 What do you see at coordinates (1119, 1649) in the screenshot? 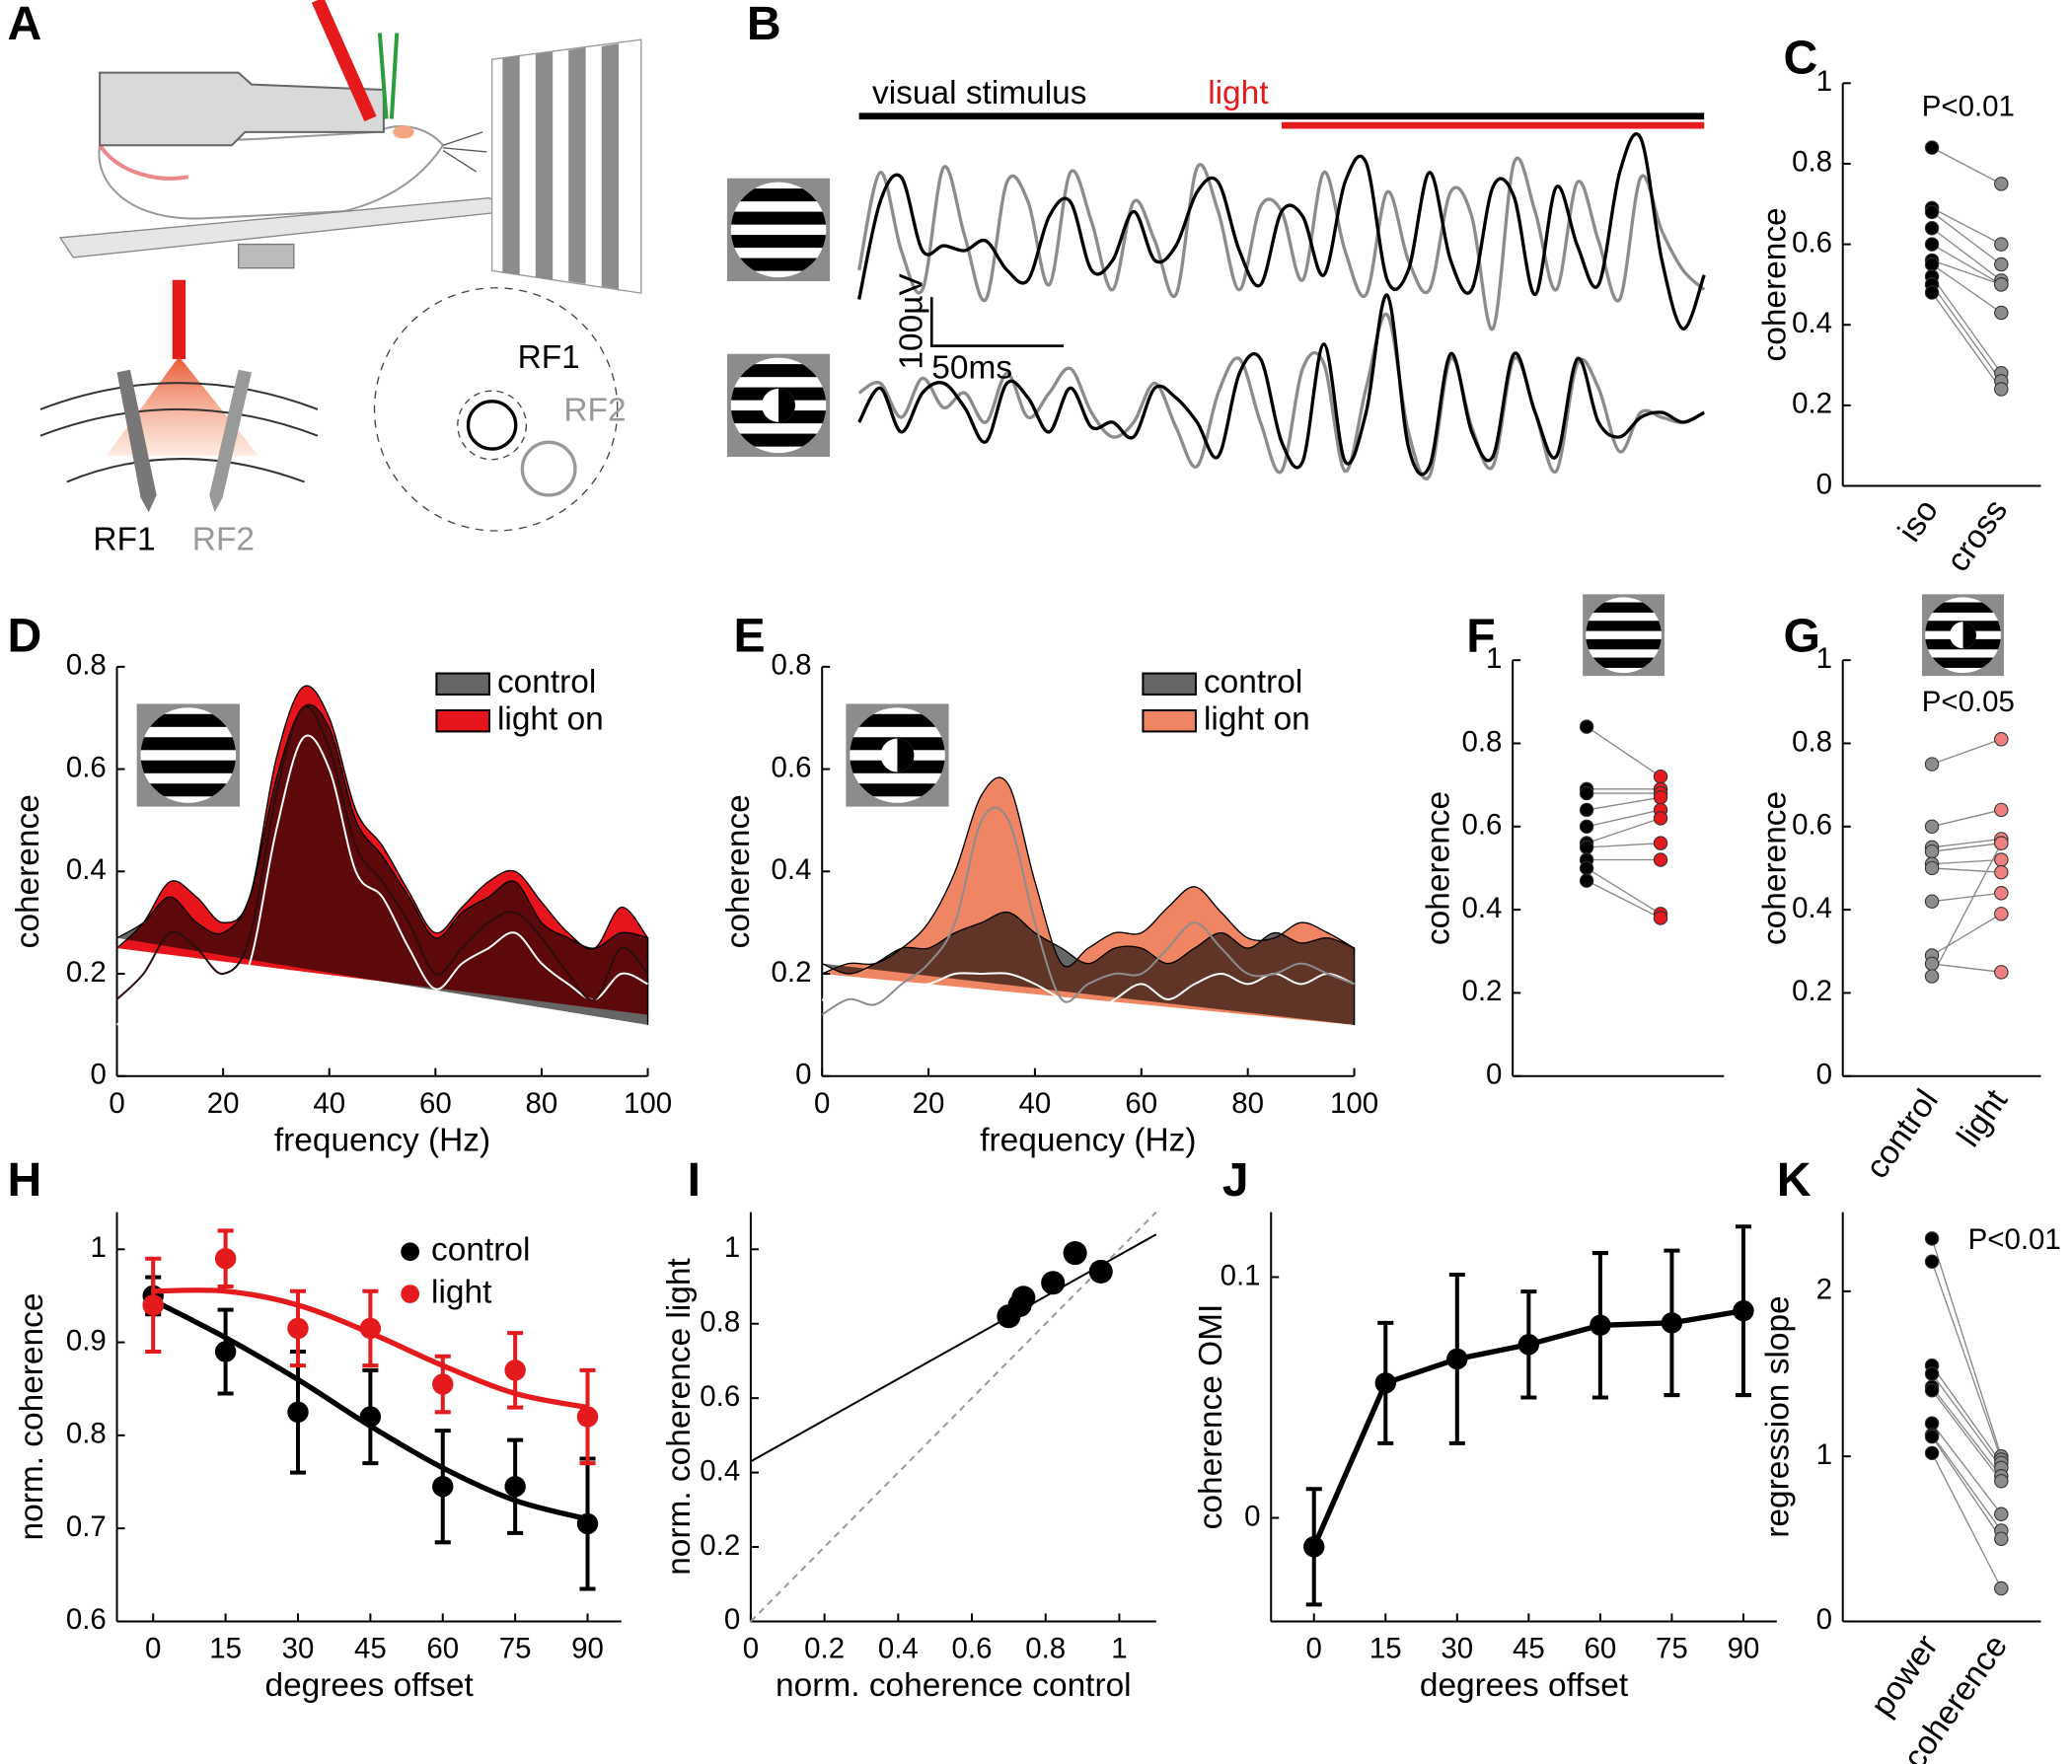
I see `x-tick-label: 1` at bounding box center [1119, 1649].